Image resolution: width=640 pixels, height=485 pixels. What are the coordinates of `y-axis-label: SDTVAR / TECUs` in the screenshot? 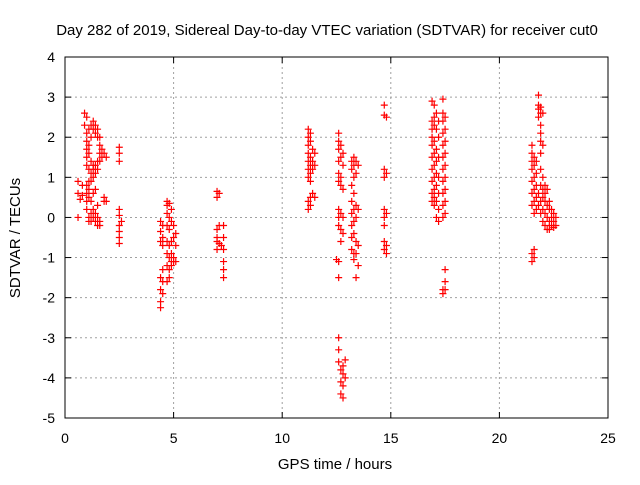 It's located at (15, 238).